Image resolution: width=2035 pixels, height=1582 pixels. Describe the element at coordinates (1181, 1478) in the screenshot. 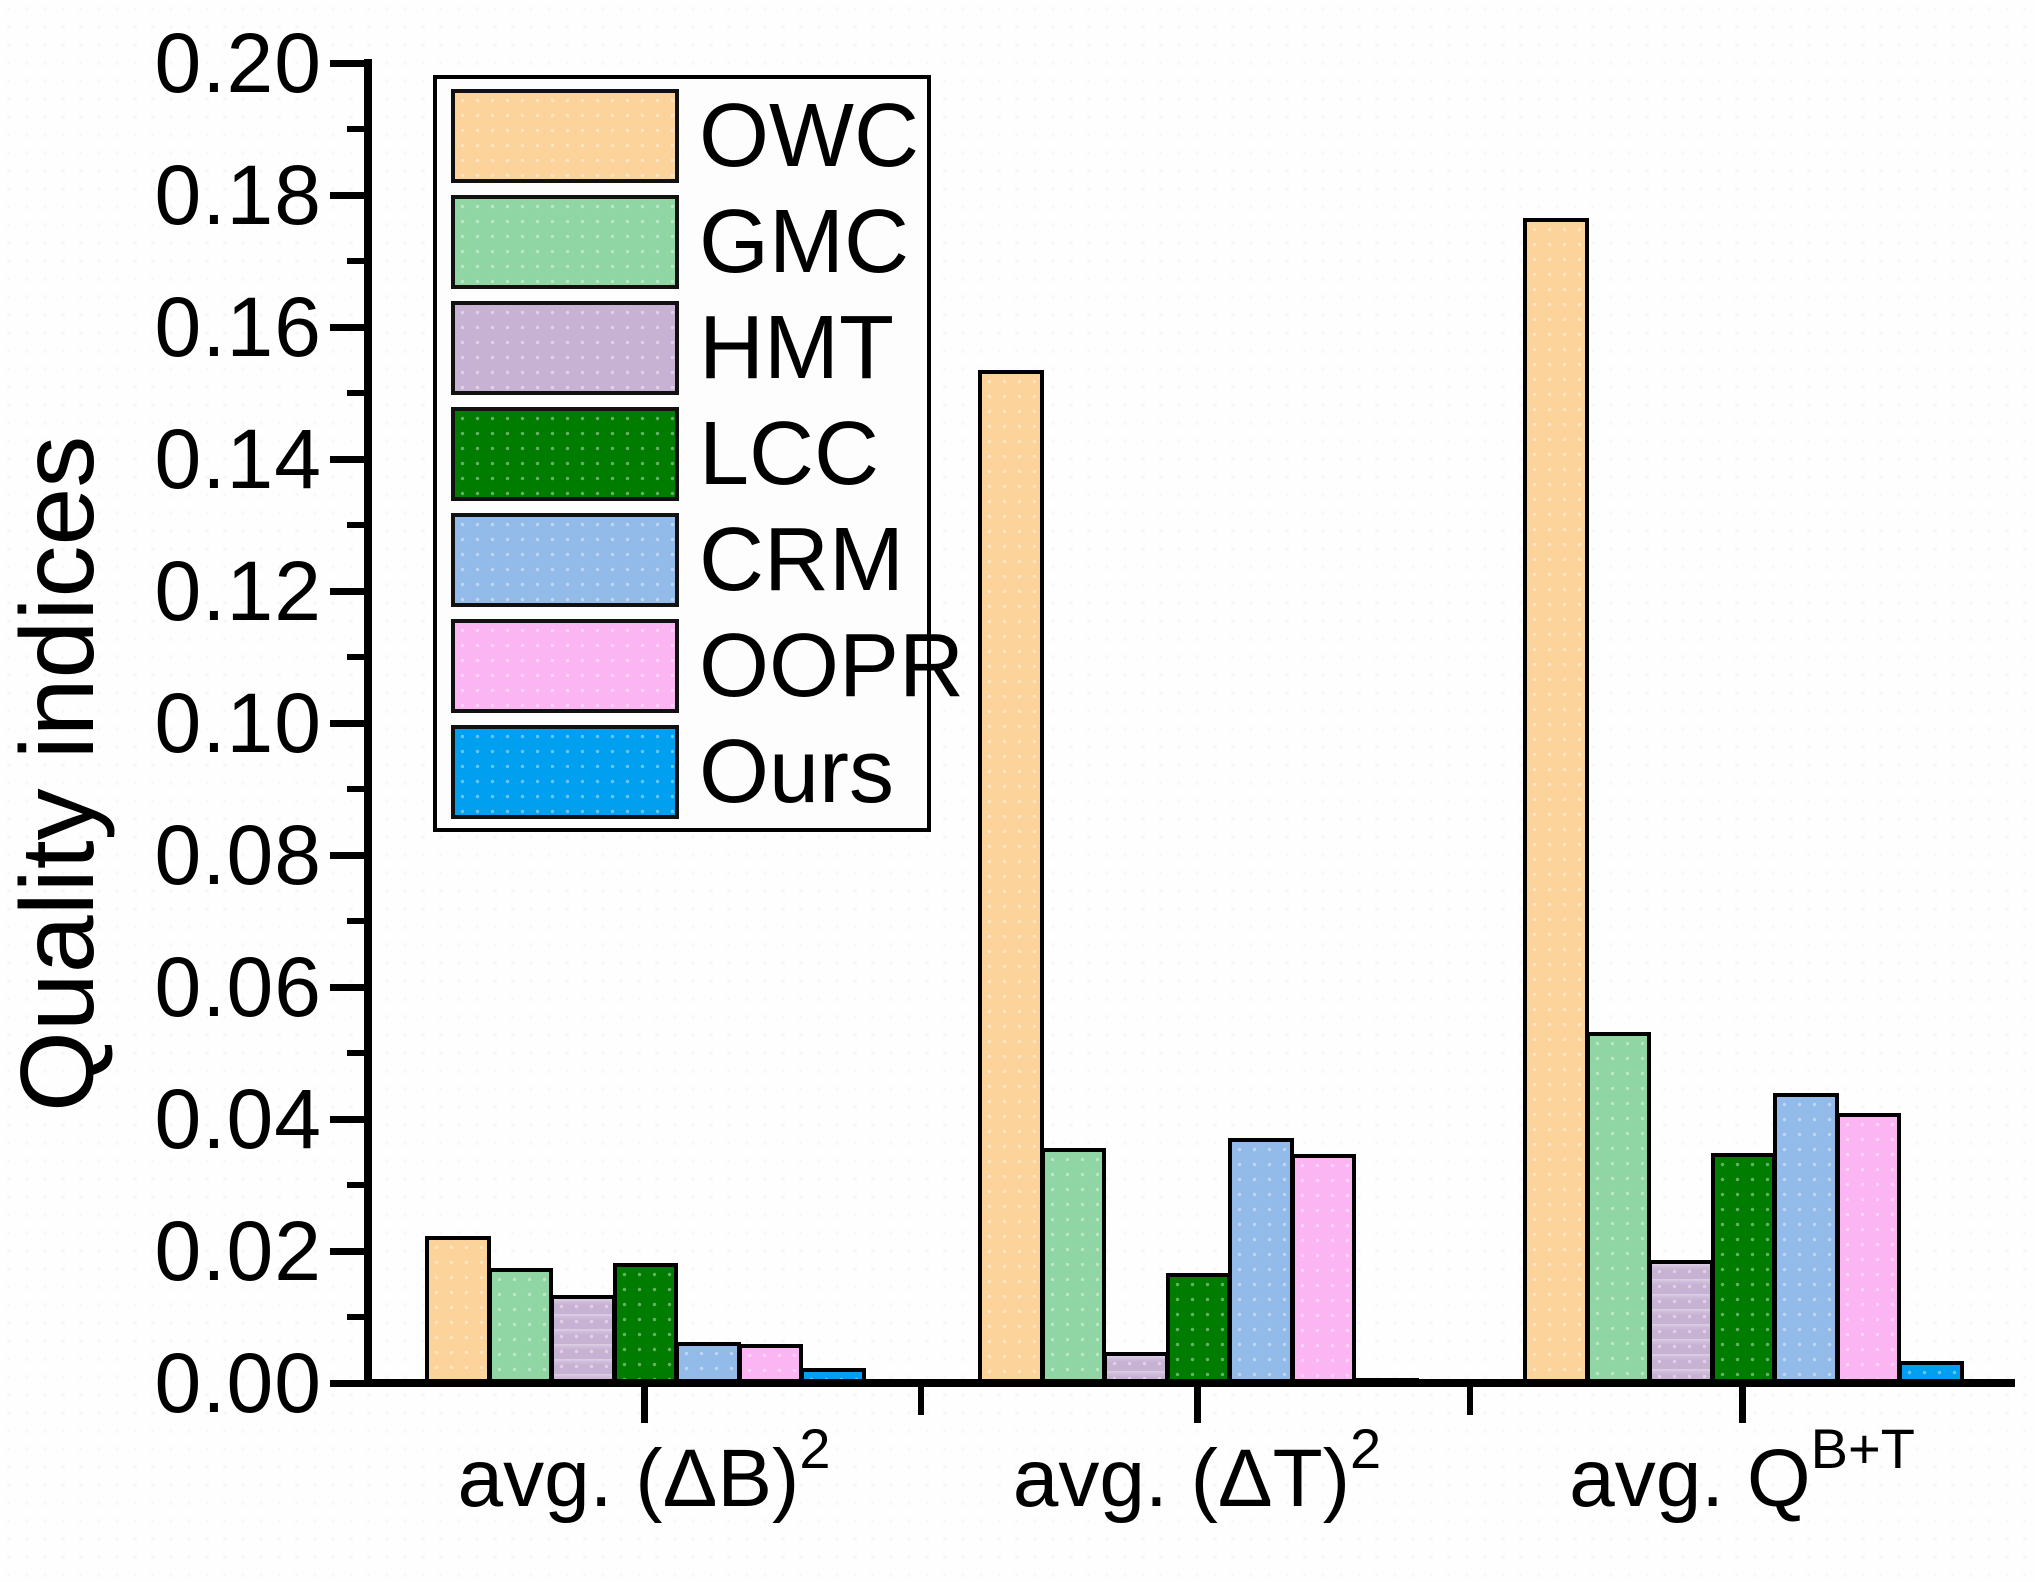

I see `x-category-label-base: avg. (ΔT)` at that location.